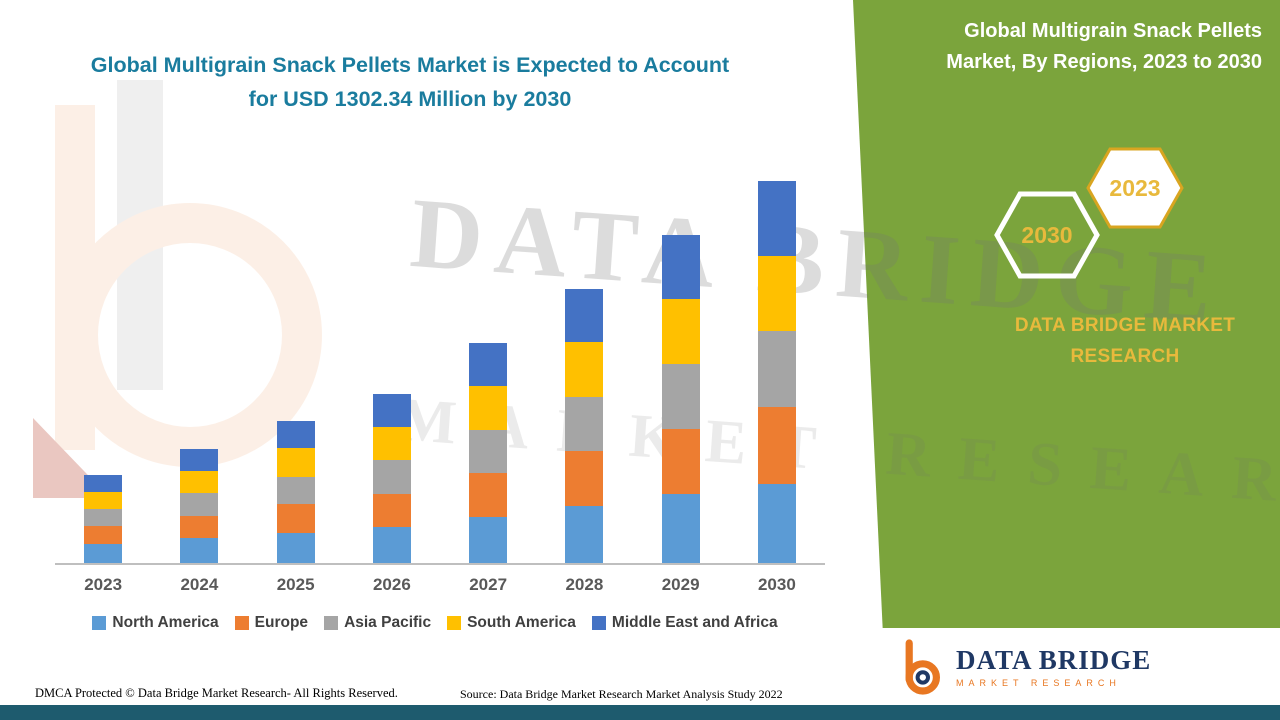  I want to click on bar-segment-2029-europe, so click(680, 461).